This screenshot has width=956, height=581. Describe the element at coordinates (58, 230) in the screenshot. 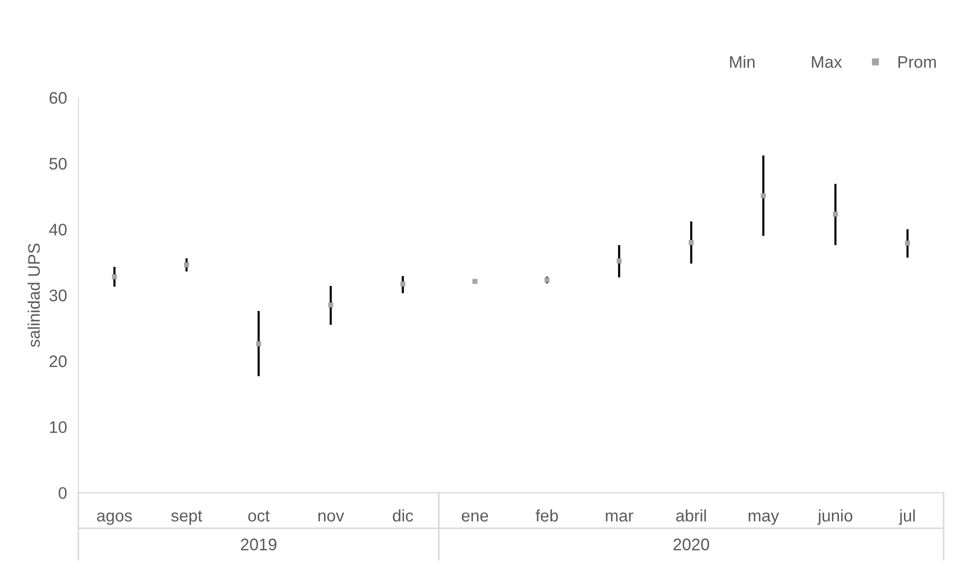

I see `y-tick-label: 40` at that location.